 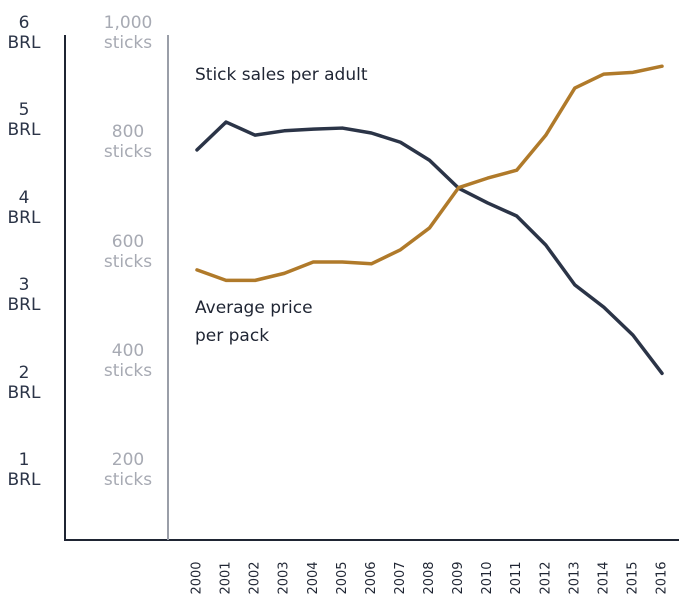 What do you see at coordinates (197, 577) in the screenshot?
I see `x-tick-label: 2000` at bounding box center [197, 577].